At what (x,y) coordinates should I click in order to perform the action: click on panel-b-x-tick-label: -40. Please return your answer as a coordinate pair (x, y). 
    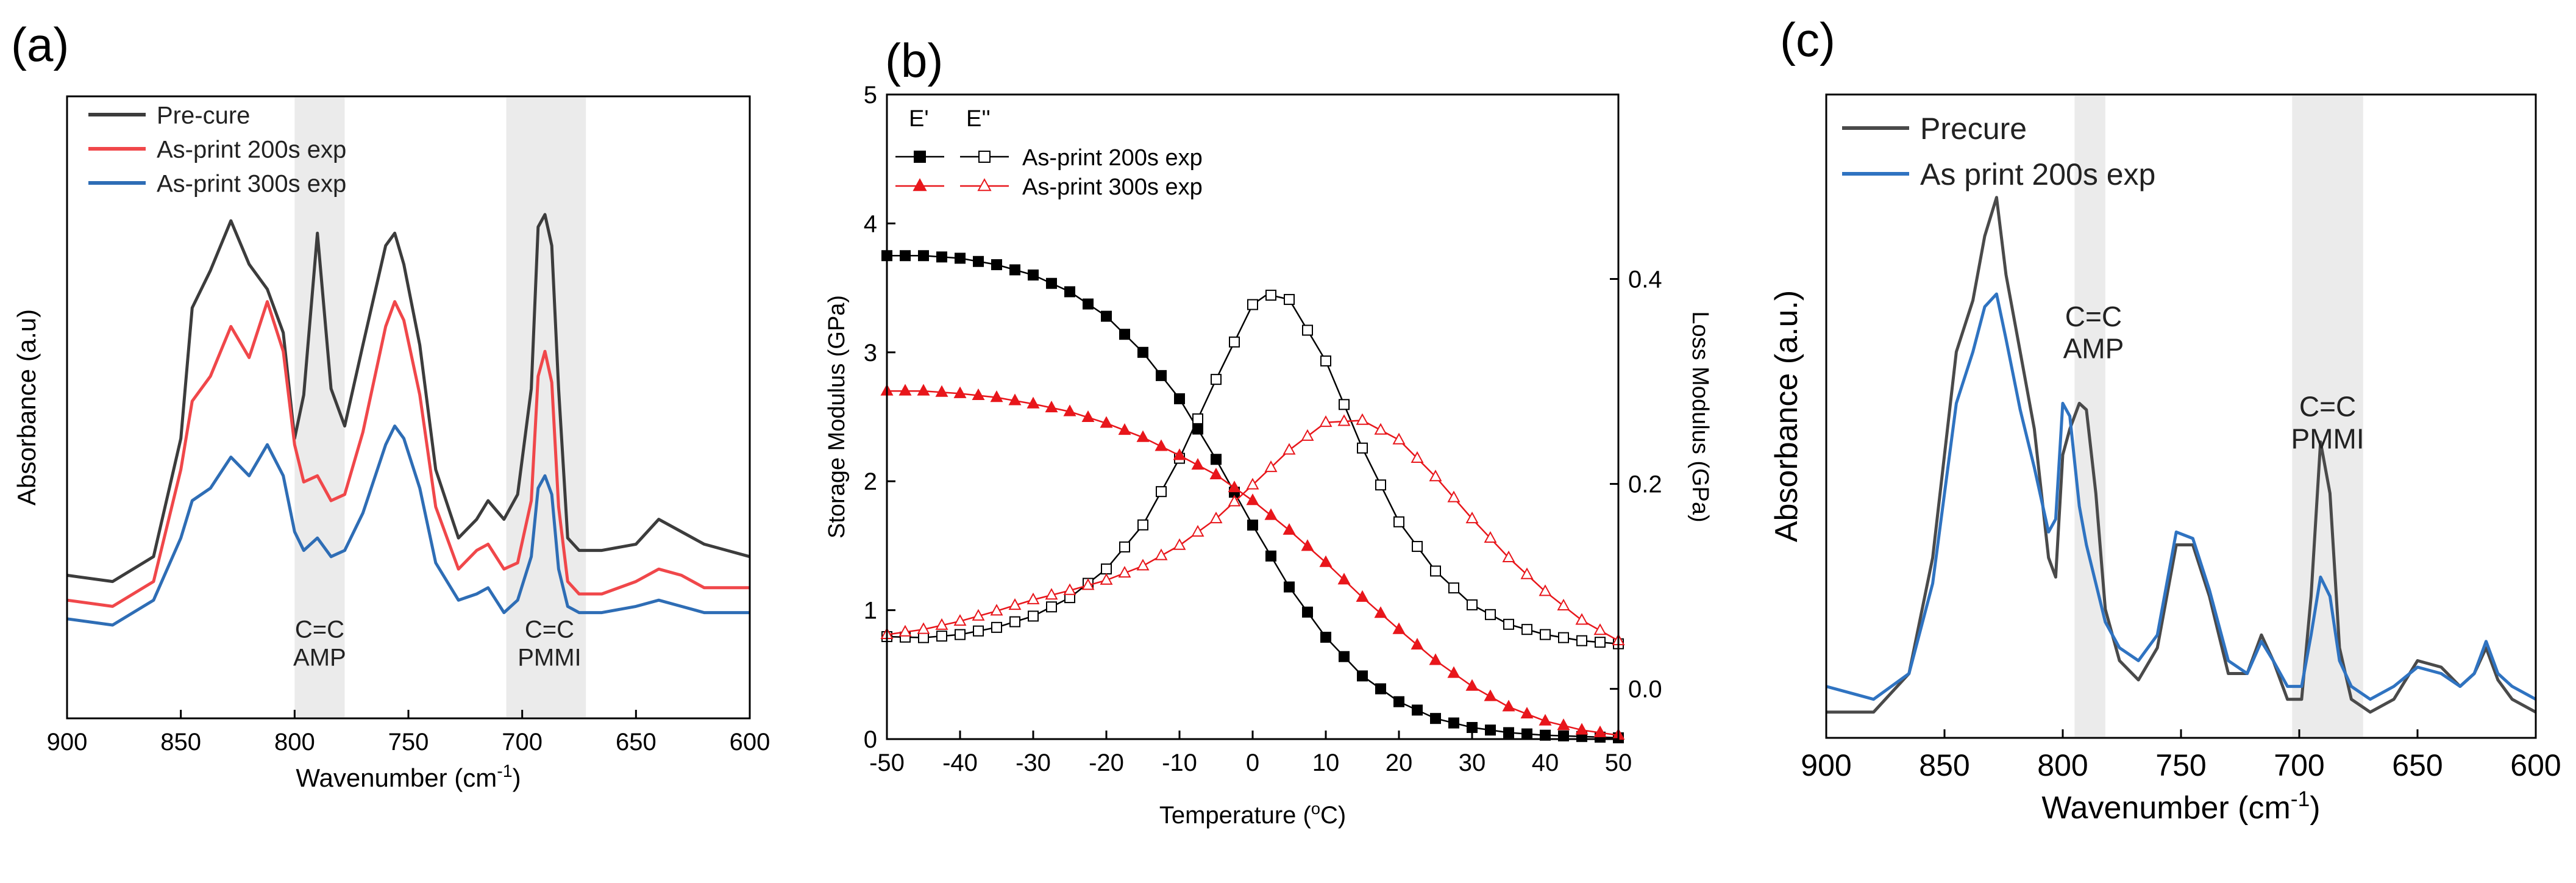
    Looking at the image, I should click on (960, 762).